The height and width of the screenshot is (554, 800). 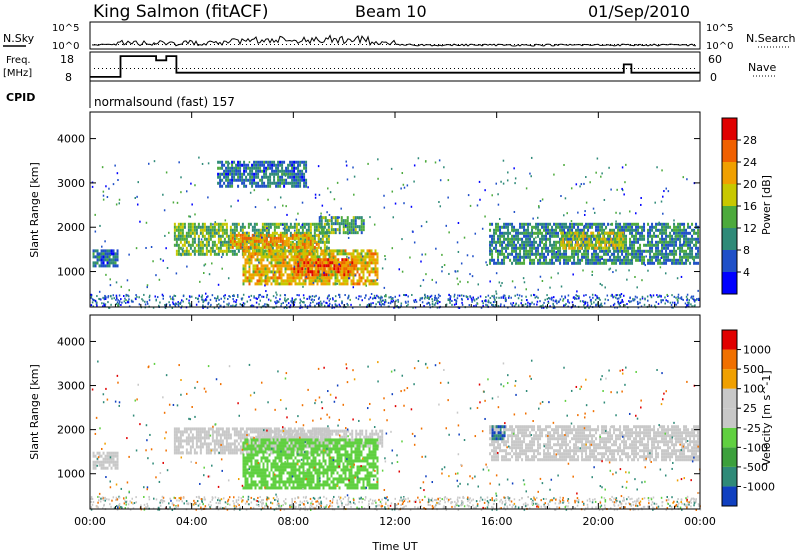 I want to click on nsky-panel: N.Sky 10^5 10^0 10^5 10^0 N.Search, so click(x=399, y=36).